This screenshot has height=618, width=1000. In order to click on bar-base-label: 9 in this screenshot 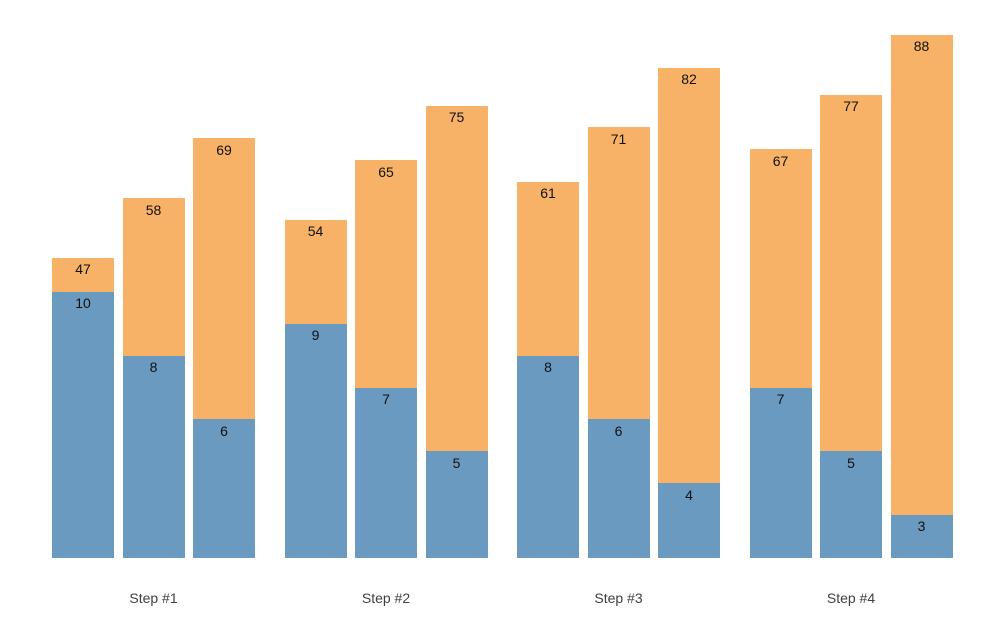, I will do `click(315, 335)`.